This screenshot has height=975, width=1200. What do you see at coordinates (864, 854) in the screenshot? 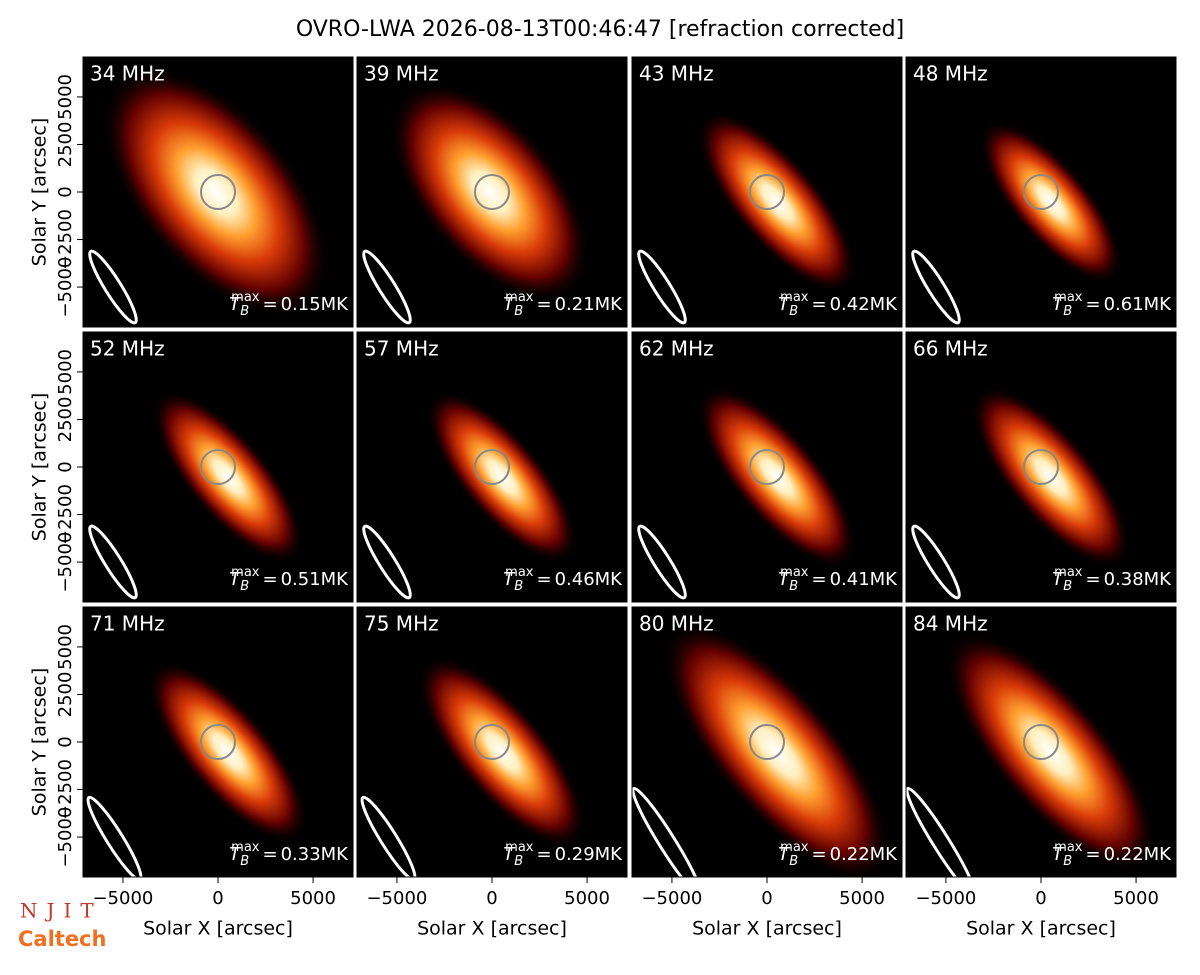
I see `tb-part: 0.22MK` at bounding box center [864, 854].